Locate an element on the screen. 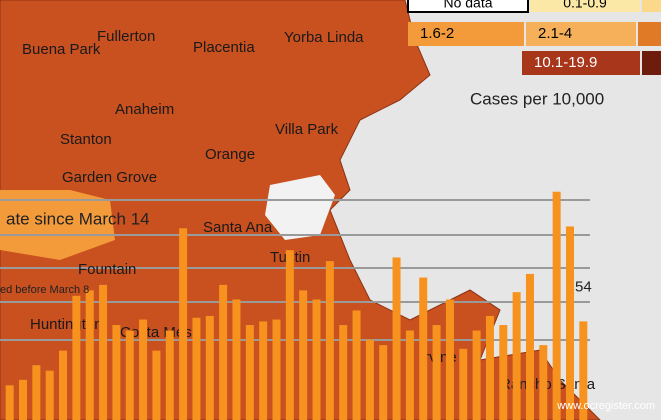  unincorporated-area is located at coordinates (300, 207).